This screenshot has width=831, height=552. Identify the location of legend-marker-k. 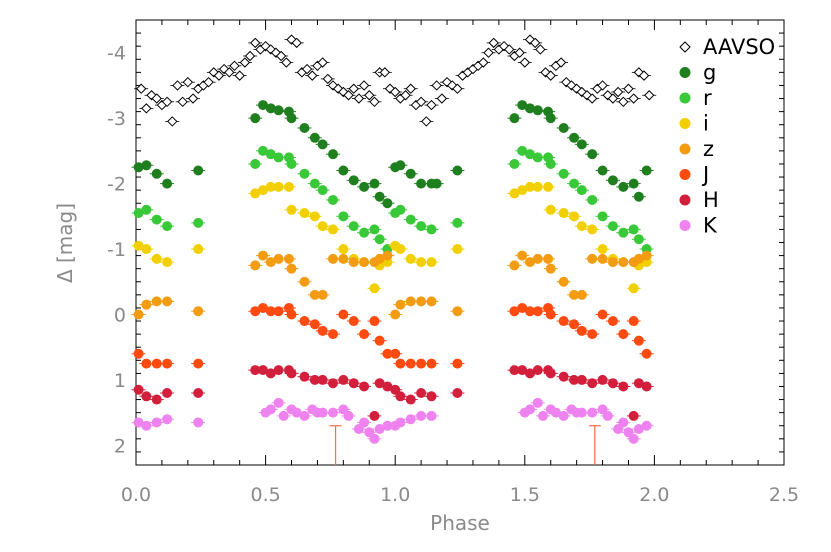
(685, 225).